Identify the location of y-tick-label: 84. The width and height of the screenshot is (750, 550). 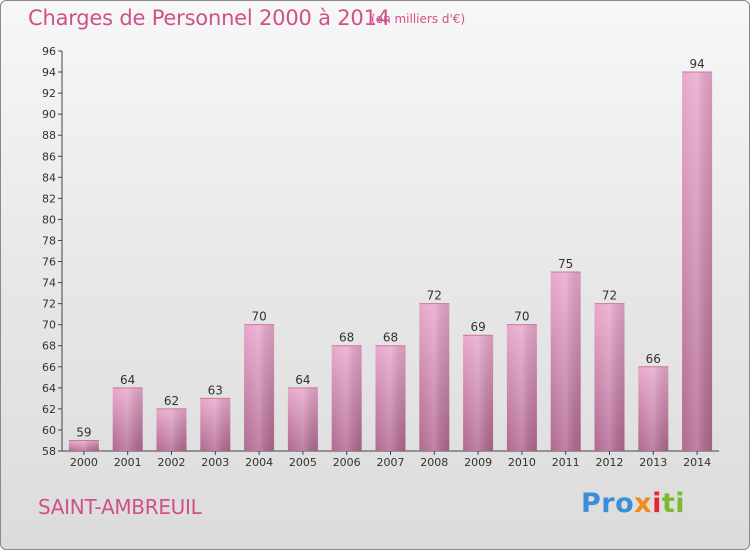
(49, 177).